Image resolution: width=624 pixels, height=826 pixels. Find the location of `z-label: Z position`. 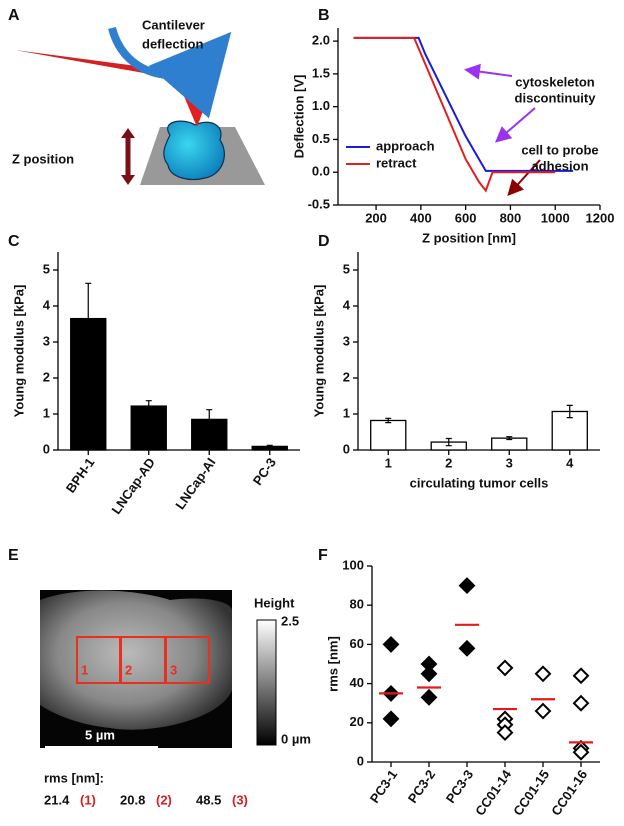

z-label: Z position is located at coordinates (43, 158).